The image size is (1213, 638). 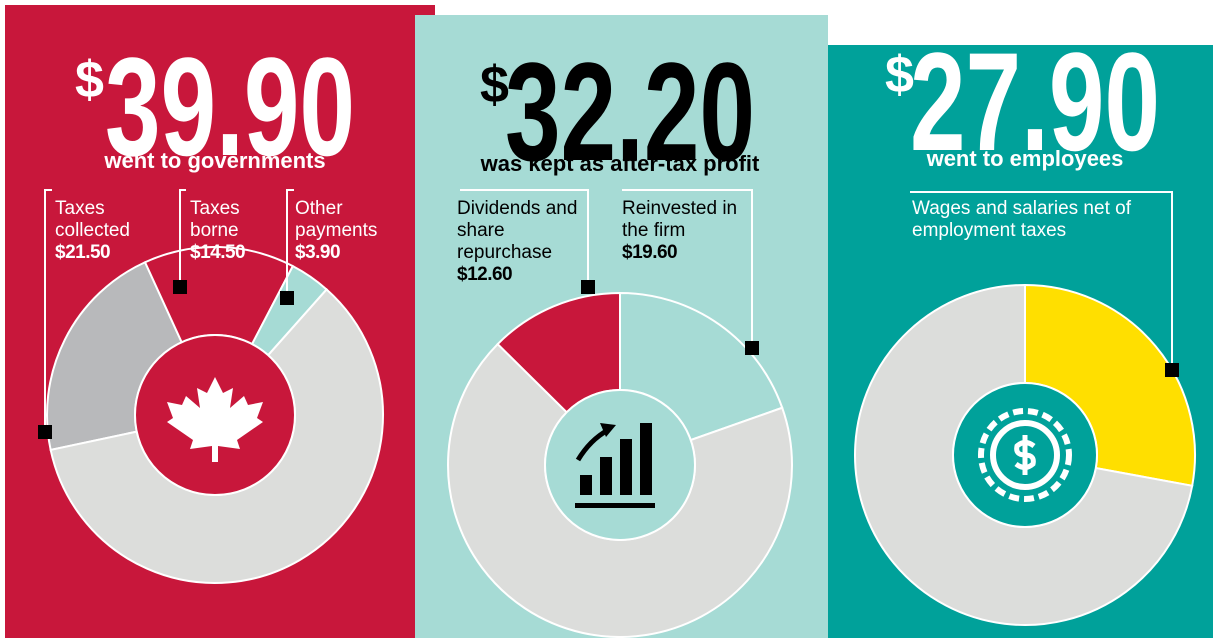 I want to click on headline-amount: 39.90, so click(x=230, y=106).